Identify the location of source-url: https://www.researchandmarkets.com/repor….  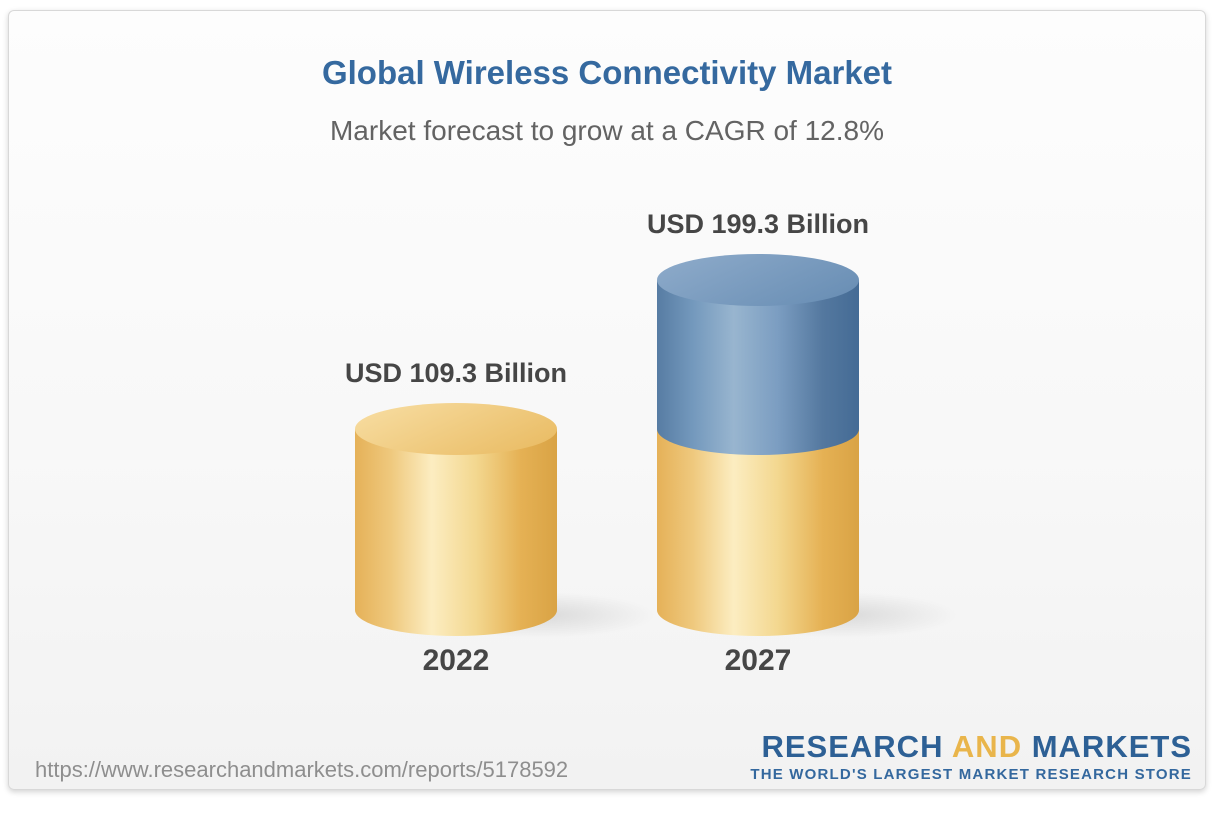
(302, 769).